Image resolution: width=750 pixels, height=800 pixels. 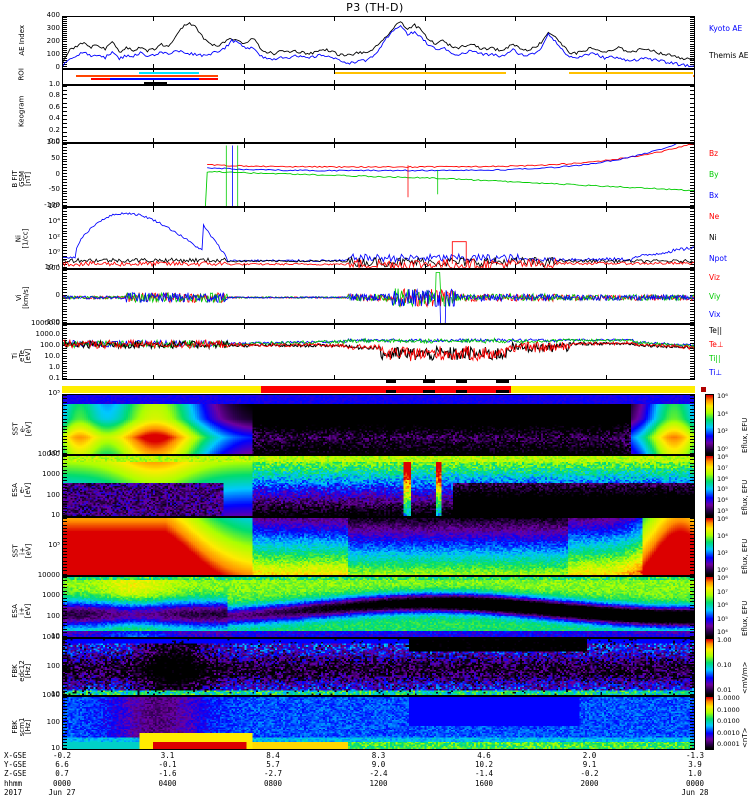 What do you see at coordinates (52, 205) in the screenshot?
I see `ytick-bfit-4: -100` at bounding box center [52, 205].